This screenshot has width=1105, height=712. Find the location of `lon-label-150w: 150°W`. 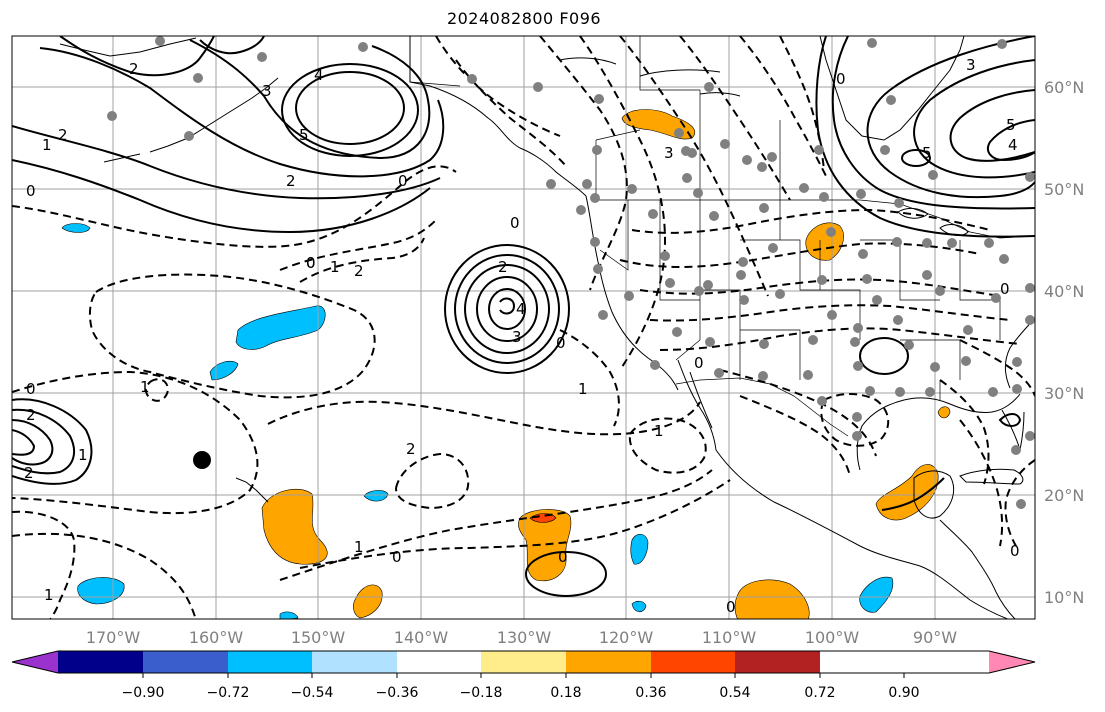

lon-label-150w: 150°W is located at coordinates (318, 637).